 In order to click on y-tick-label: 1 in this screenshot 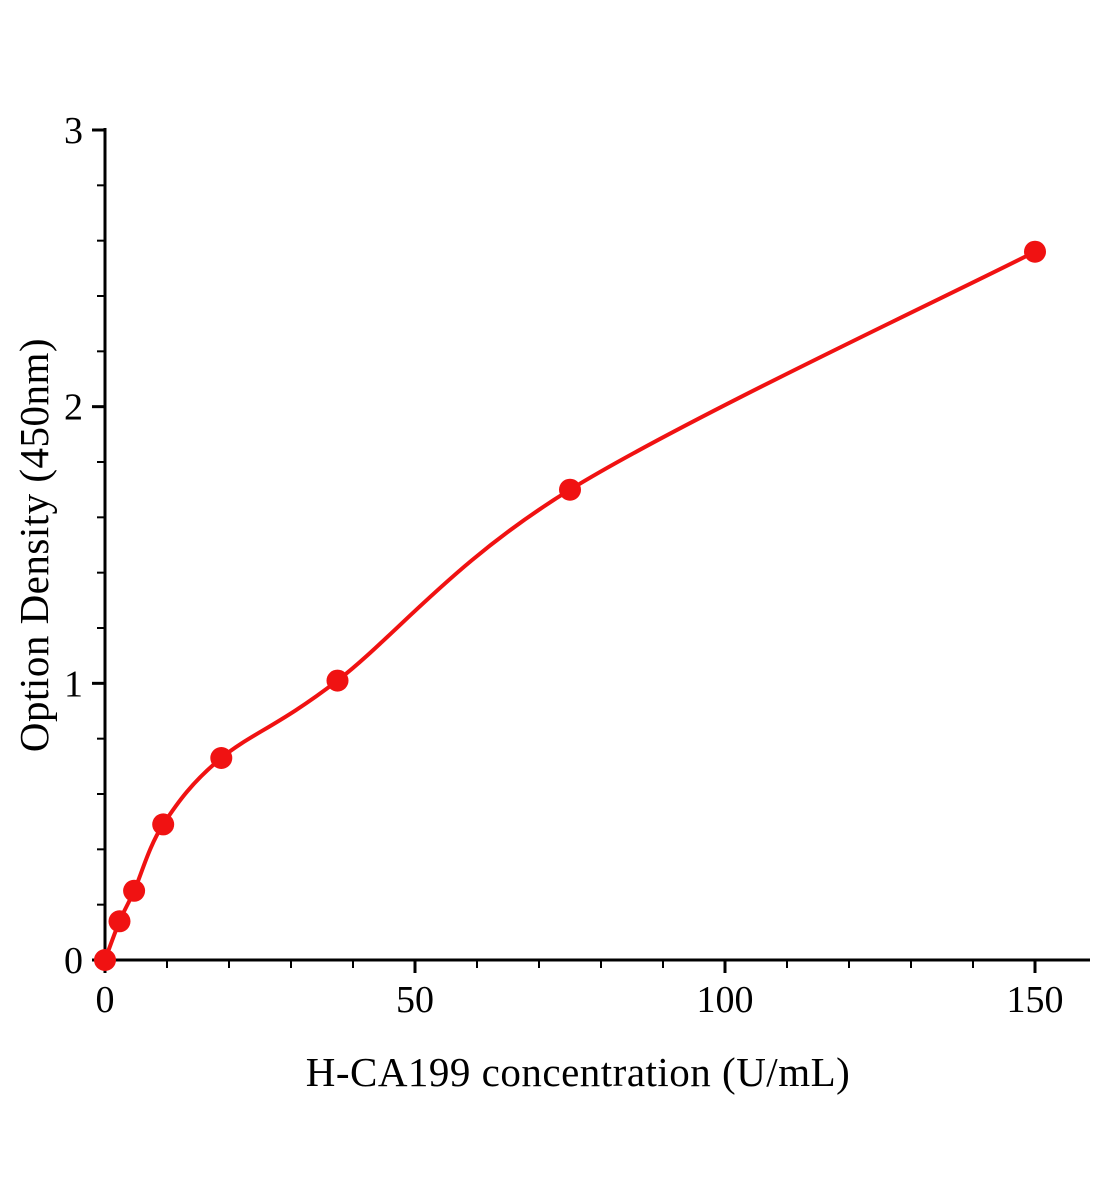, I will do `click(73, 684)`.